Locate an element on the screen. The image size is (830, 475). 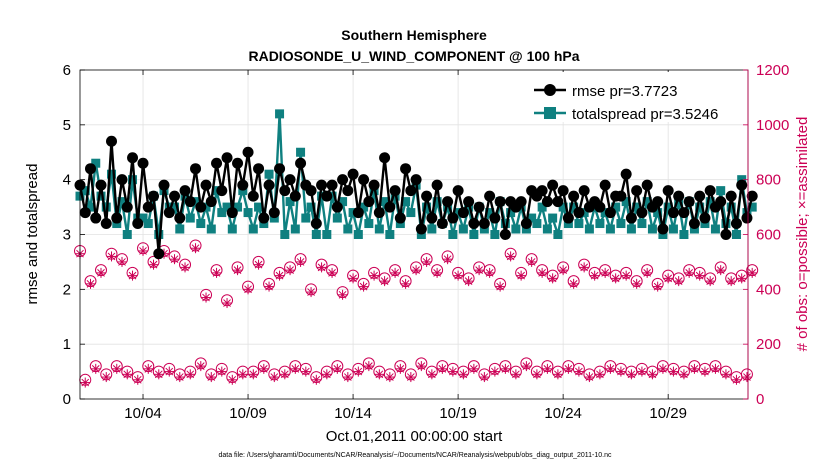
x-tick-label: 10/19 is located at coordinates (458, 413).